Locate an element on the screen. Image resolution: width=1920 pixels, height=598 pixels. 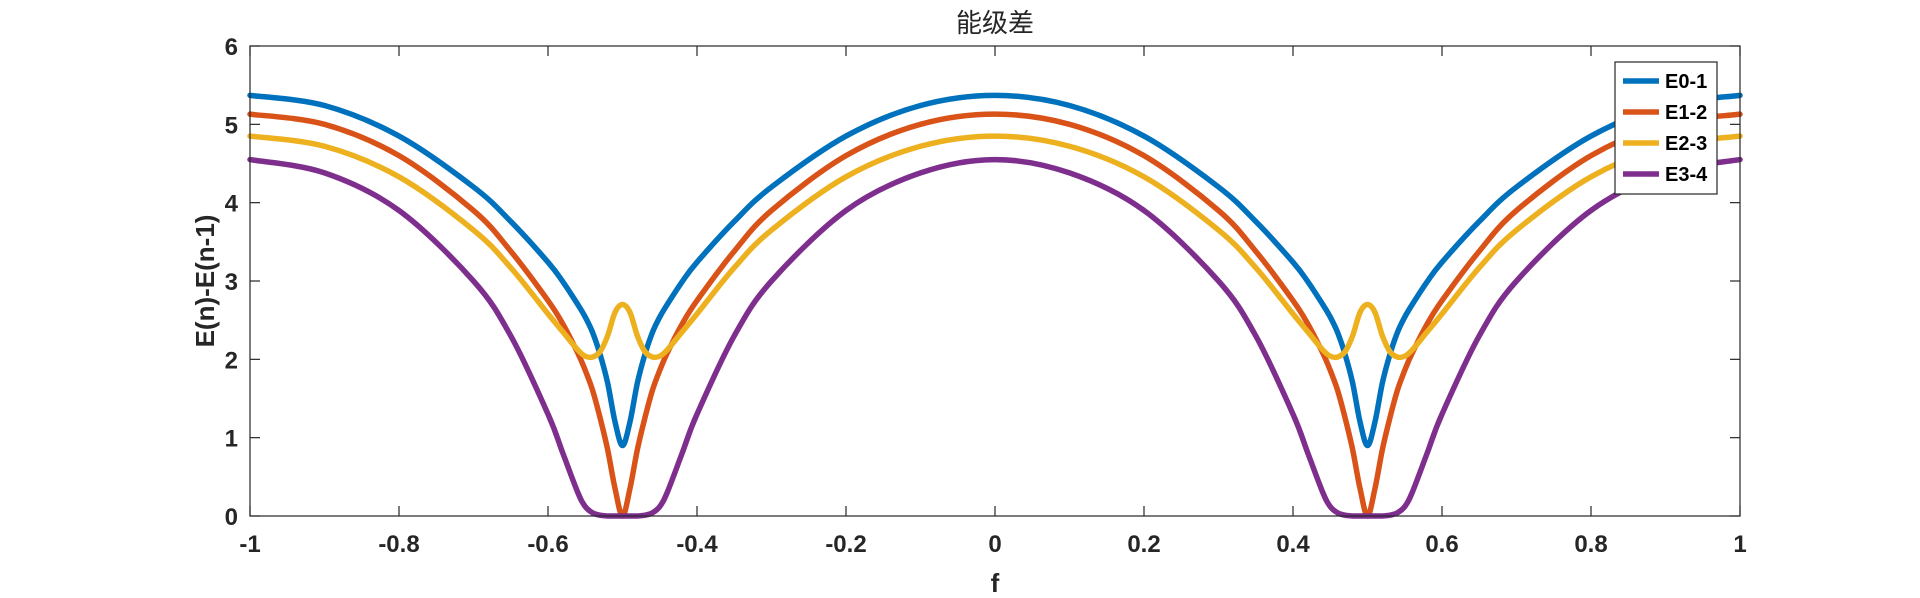
y-axis-label: E(n)-E(n-1) is located at coordinates (205, 281).